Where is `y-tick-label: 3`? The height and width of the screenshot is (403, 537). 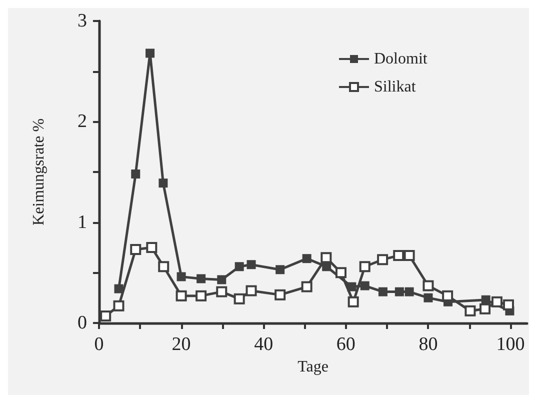 y-tick-label: 3 is located at coordinates (82, 21).